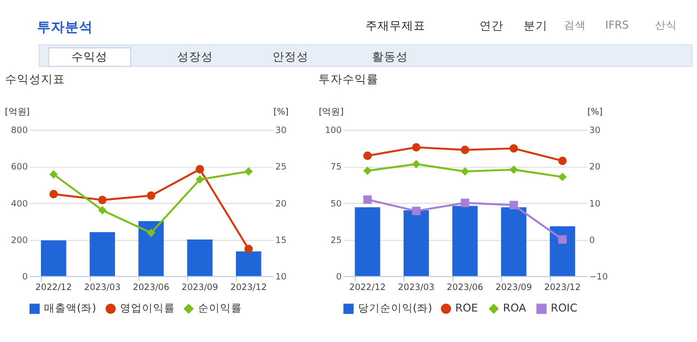 The height and width of the screenshot is (342, 697). Describe the element at coordinates (564, 308) in the screenshot. I see `legend-label: ROIC` at that location.